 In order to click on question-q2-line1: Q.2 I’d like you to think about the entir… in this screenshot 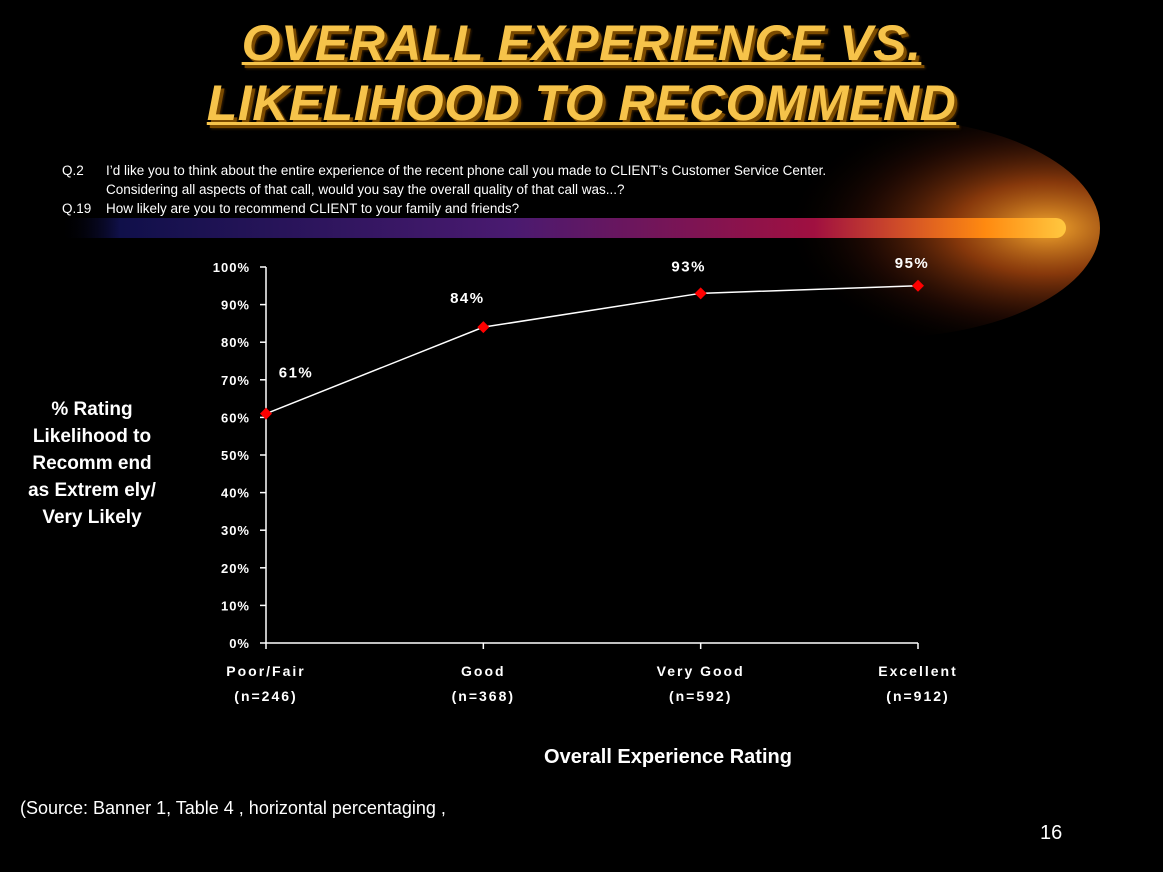, I will do `click(444, 170)`.